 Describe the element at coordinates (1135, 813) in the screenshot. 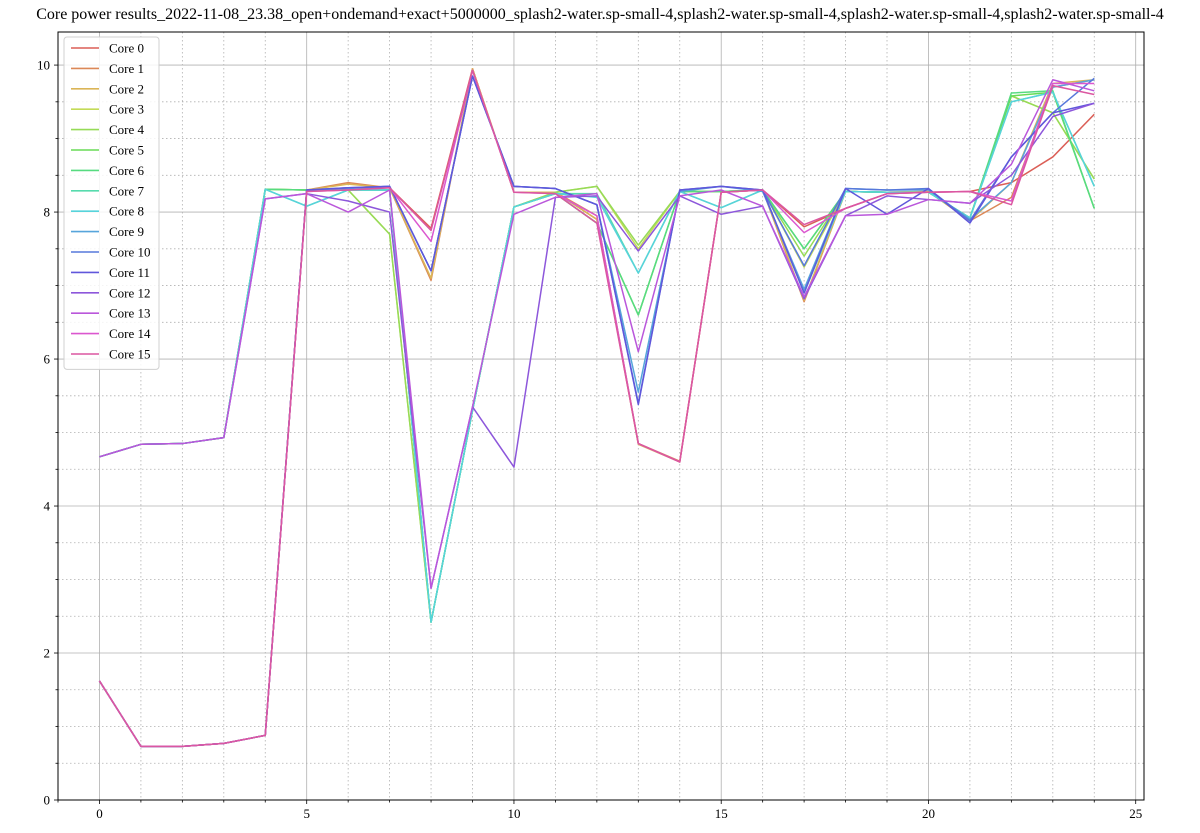

I see `x-tick-label: 25` at that location.